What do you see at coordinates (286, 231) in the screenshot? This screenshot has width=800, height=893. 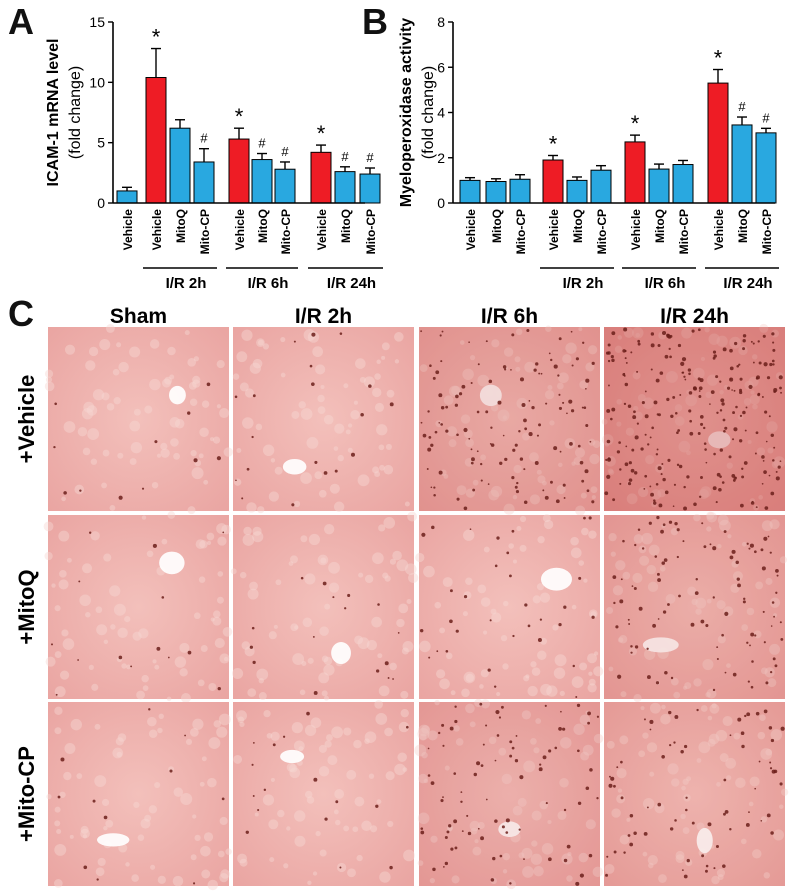 I see `x-tick-label: Mito-CP` at bounding box center [286, 231].